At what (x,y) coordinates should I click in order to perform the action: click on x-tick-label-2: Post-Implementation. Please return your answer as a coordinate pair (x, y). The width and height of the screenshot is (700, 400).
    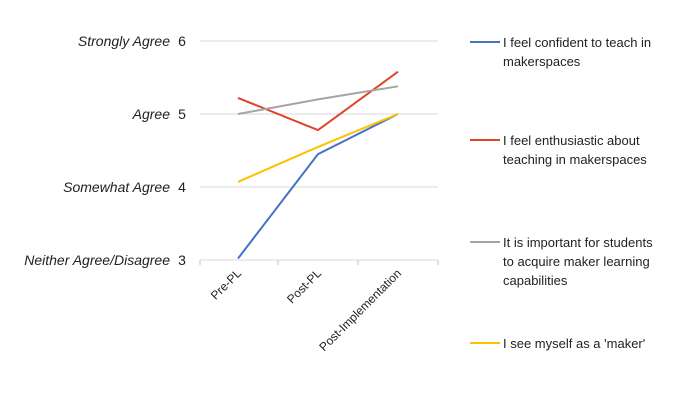
    Looking at the image, I should click on (360, 310).